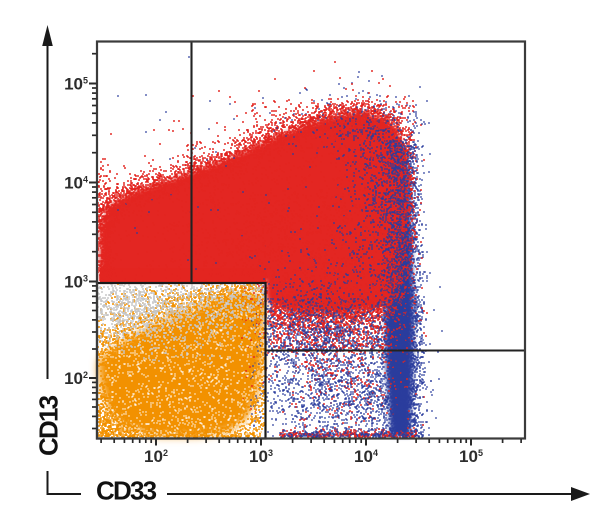  What do you see at coordinates (49, 425) in the screenshot?
I see `svg-text: CD13` at bounding box center [49, 425].